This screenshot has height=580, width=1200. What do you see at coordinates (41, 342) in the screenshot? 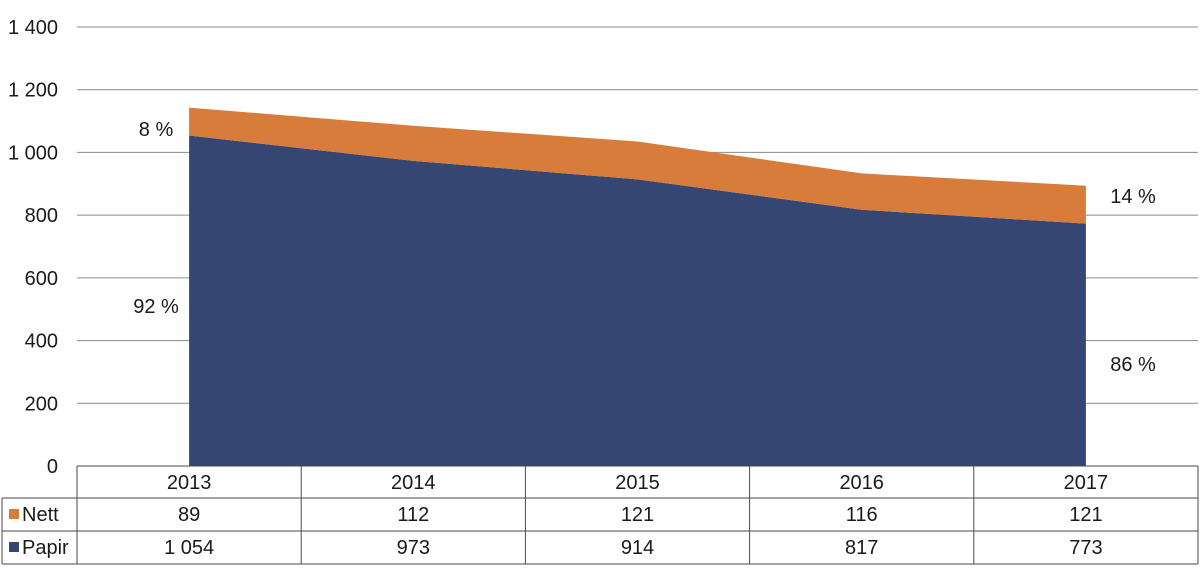
I see `y-tick-label: 400` at bounding box center [41, 342].